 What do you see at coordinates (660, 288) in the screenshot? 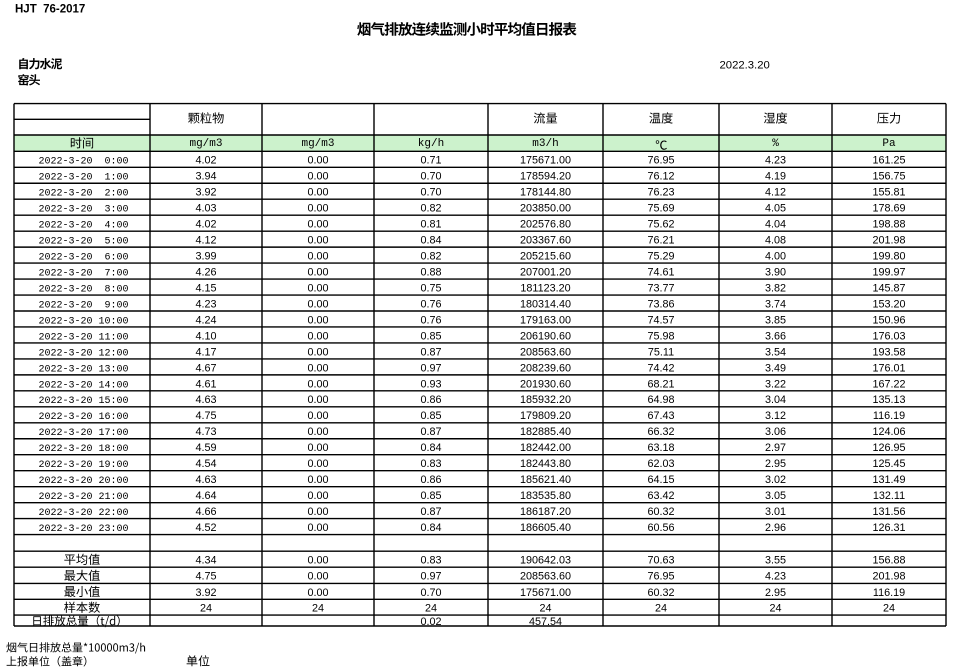
I see `svg-text: 73.77` at bounding box center [660, 288].